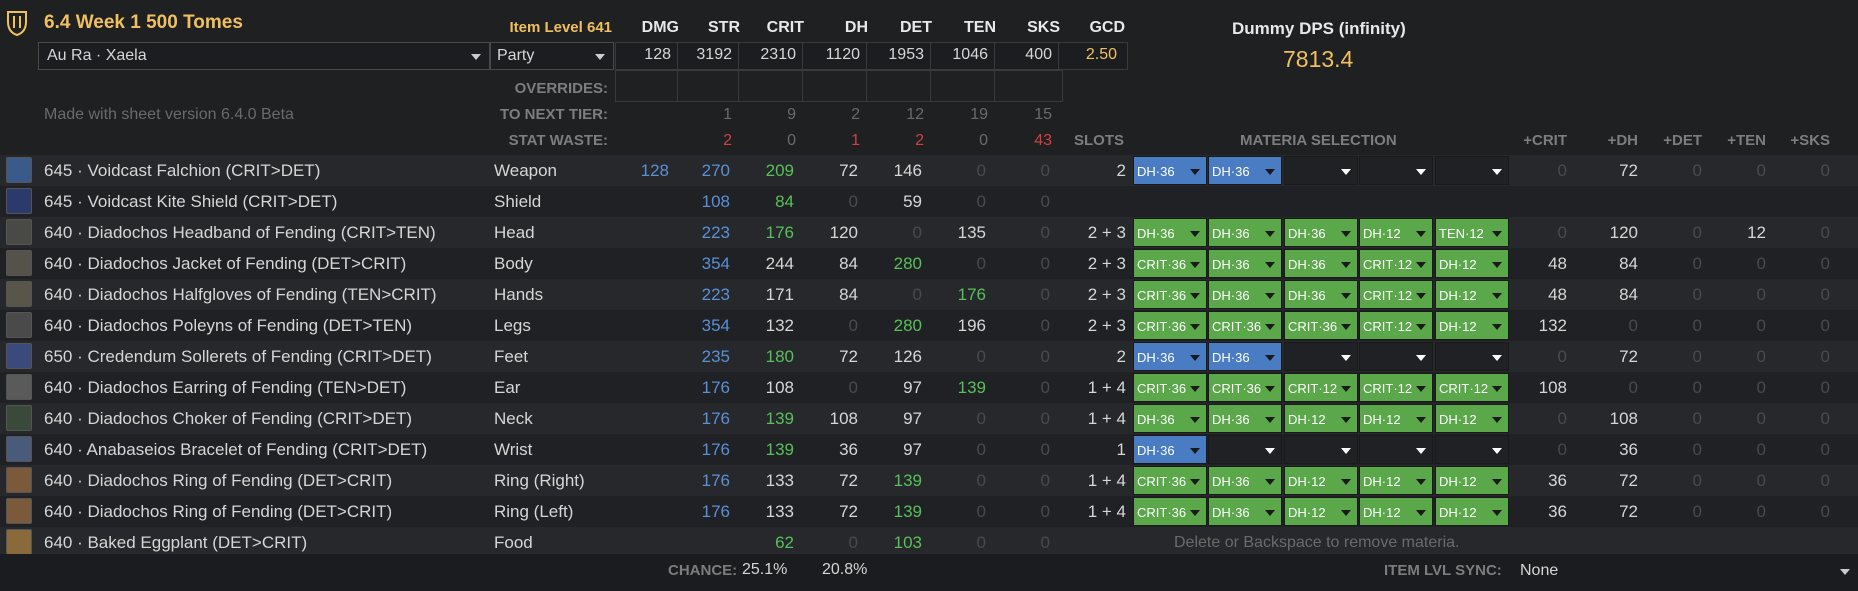 The width and height of the screenshot is (1858, 591). What do you see at coordinates (1028, 86) in the screenshot?
I see `override-input-gcd` at bounding box center [1028, 86].